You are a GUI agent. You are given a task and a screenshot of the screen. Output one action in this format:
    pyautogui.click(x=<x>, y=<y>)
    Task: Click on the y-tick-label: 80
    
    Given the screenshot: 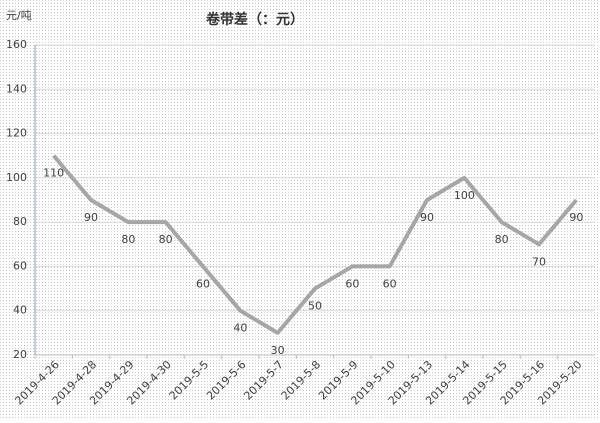 What is the action you would take?
    pyautogui.click(x=20, y=221)
    